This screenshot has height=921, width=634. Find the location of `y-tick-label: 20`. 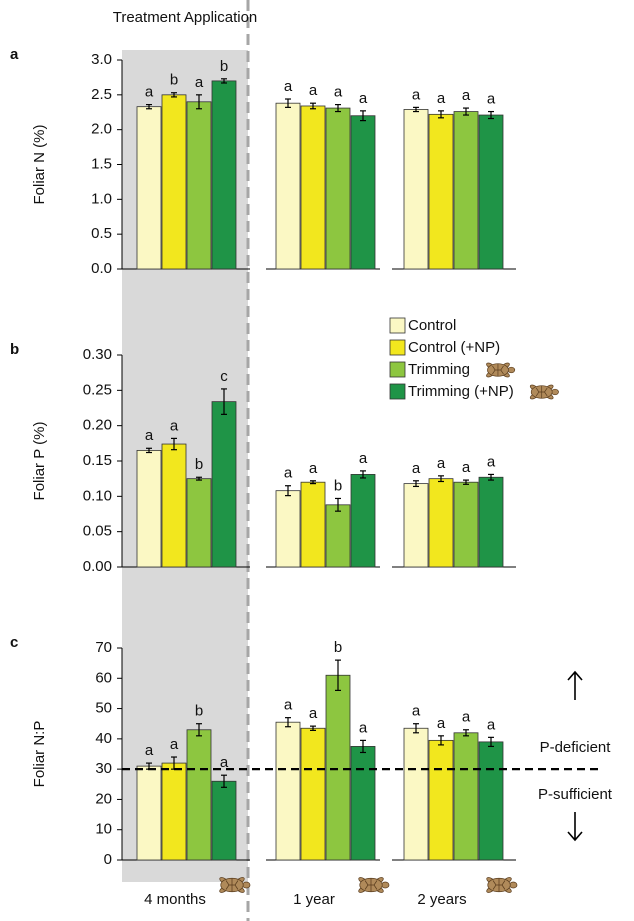

y-tick-label: 20 is located at coordinates (103, 798).